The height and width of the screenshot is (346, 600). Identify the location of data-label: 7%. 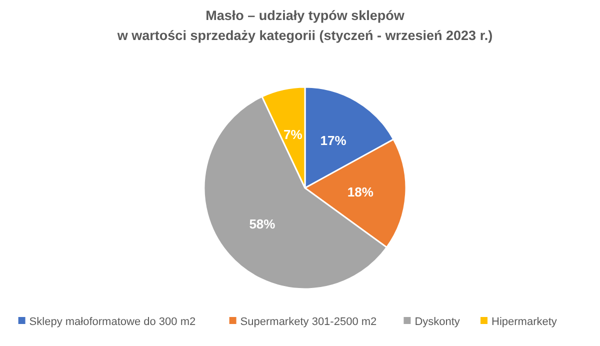
(293, 134).